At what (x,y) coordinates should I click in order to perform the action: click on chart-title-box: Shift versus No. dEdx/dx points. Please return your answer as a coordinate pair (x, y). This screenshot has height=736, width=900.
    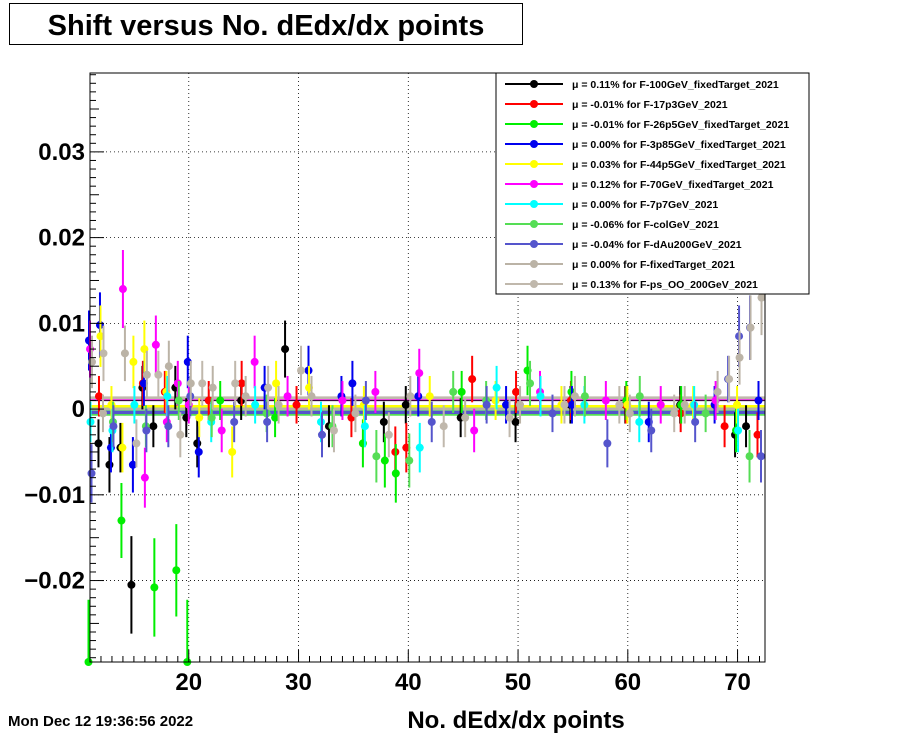
    Looking at the image, I should click on (266, 24).